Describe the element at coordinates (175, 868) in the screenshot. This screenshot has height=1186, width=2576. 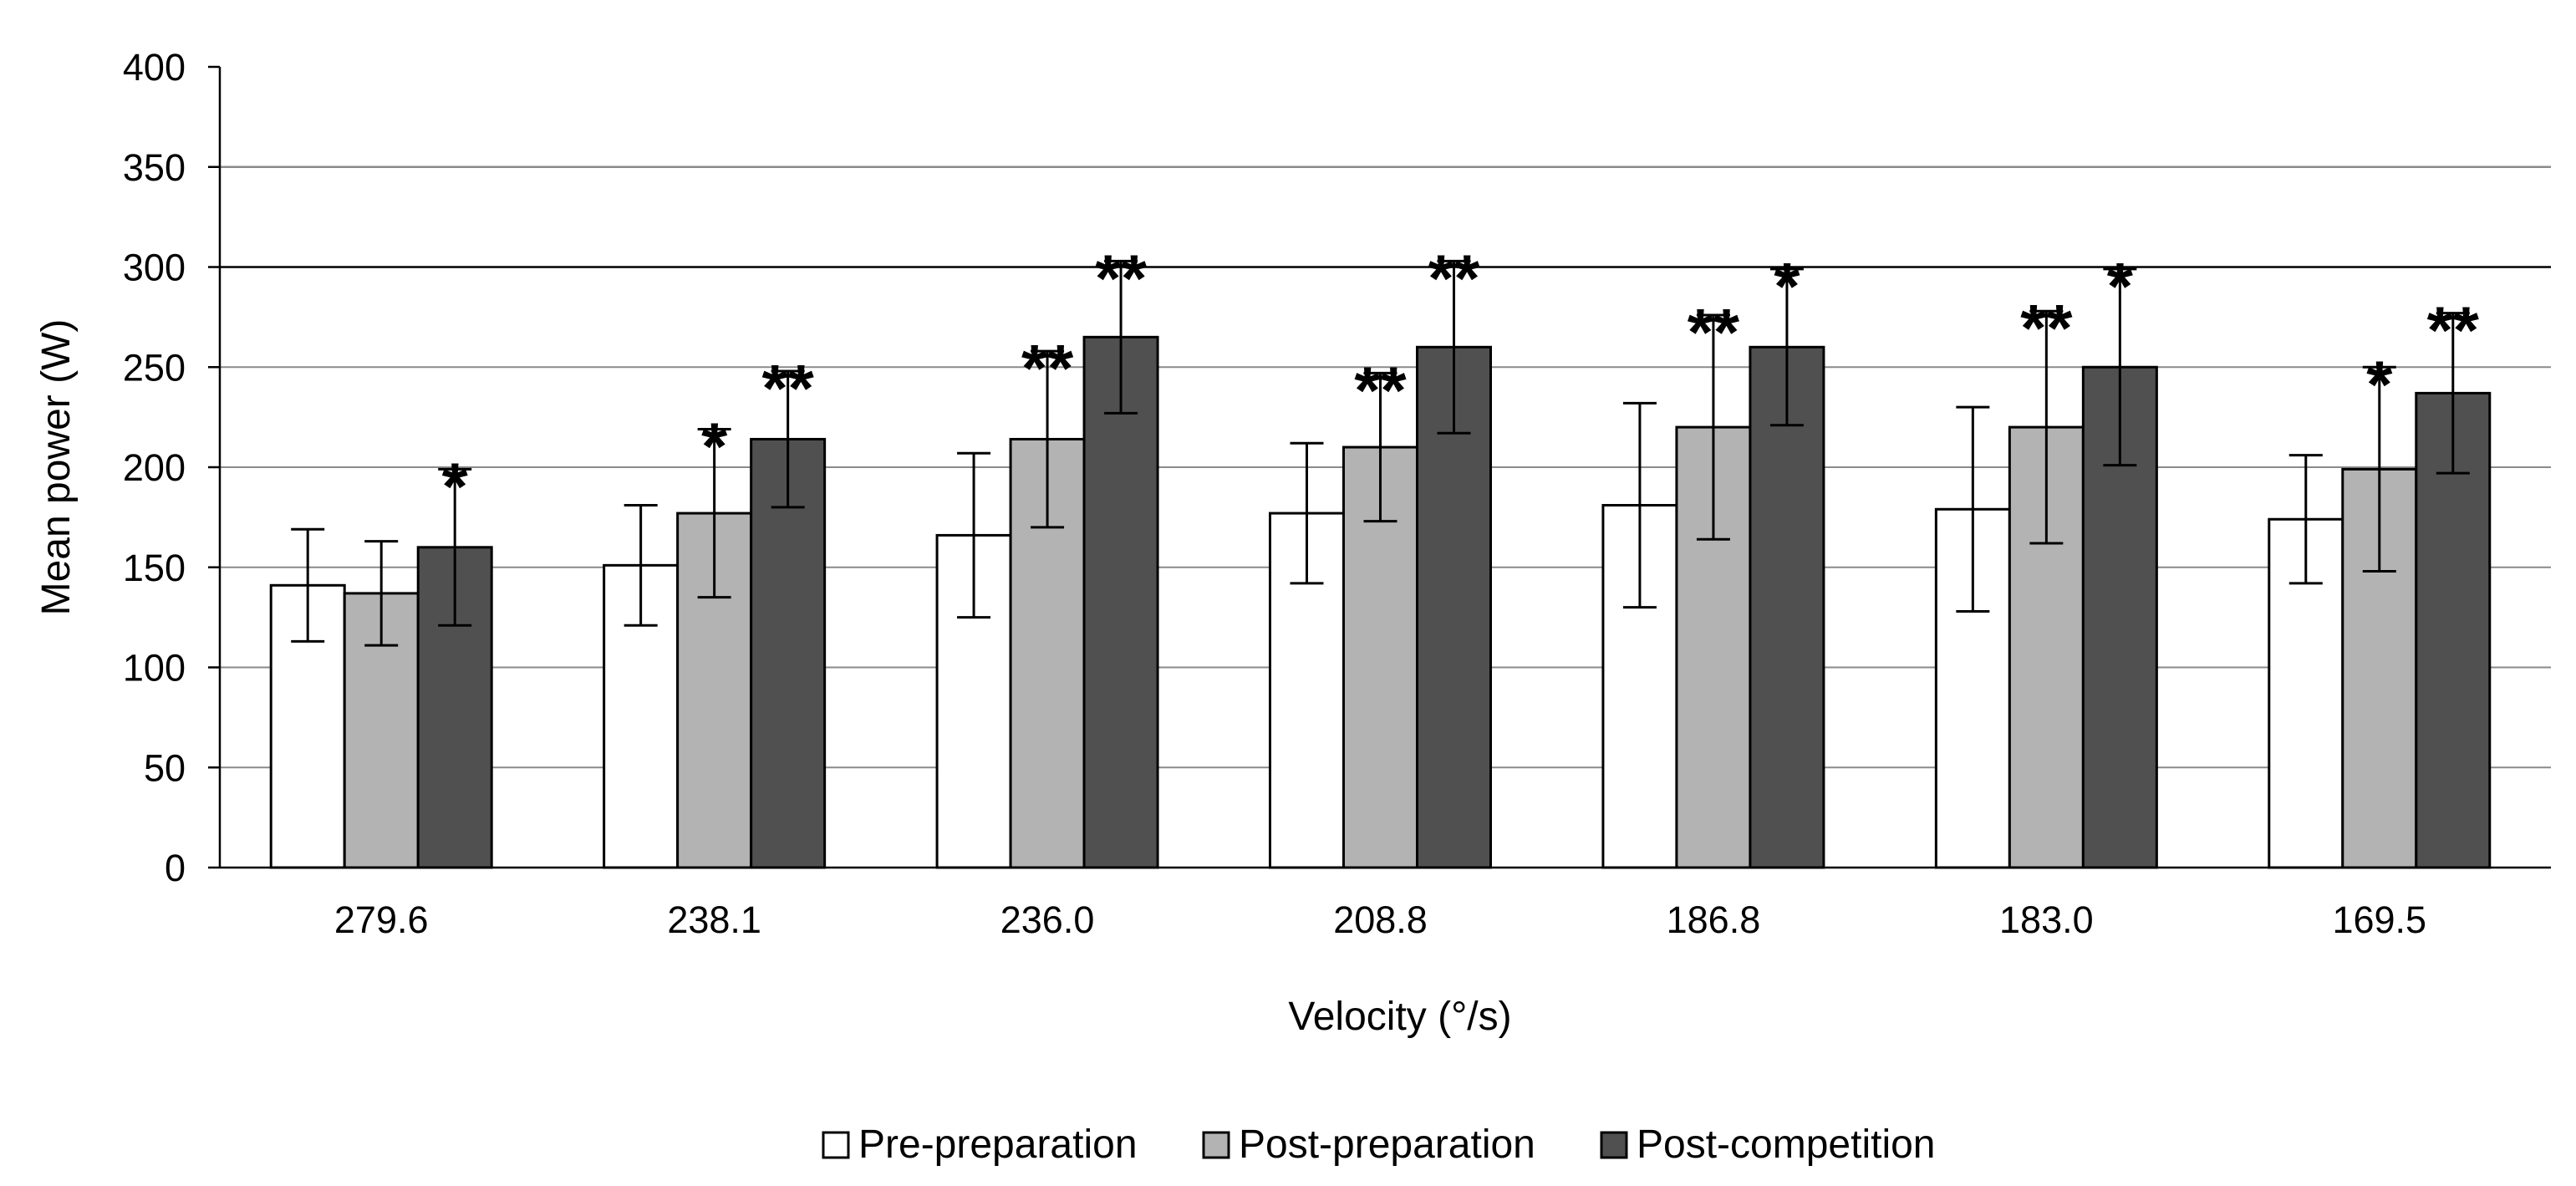
I see `y-tick-label: 0` at that location.